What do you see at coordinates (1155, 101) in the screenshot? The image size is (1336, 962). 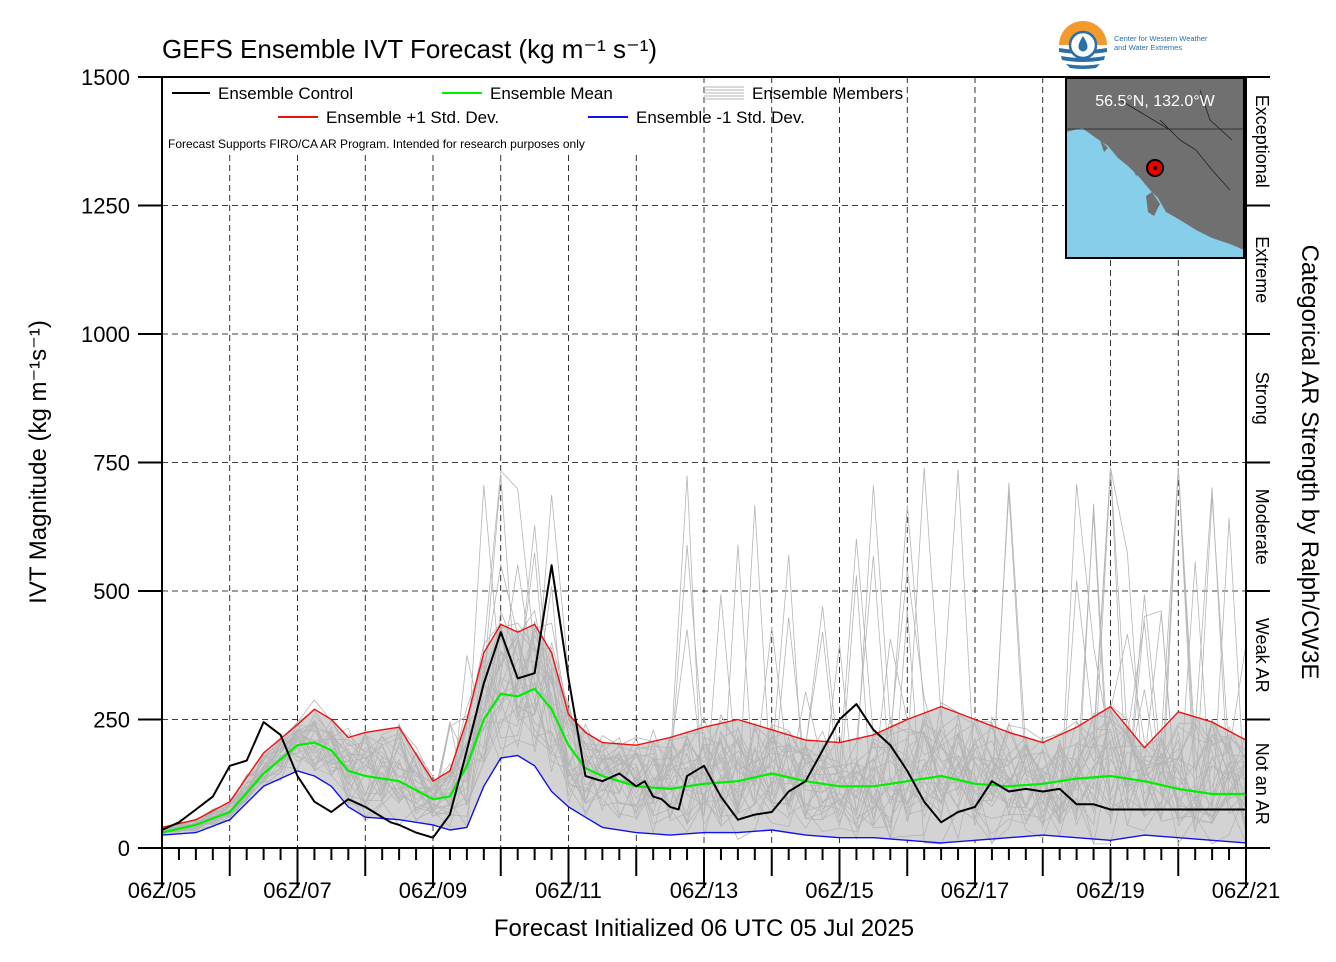 I see `inset-location-label: 56.5°N, 132.0°W` at bounding box center [1155, 101].